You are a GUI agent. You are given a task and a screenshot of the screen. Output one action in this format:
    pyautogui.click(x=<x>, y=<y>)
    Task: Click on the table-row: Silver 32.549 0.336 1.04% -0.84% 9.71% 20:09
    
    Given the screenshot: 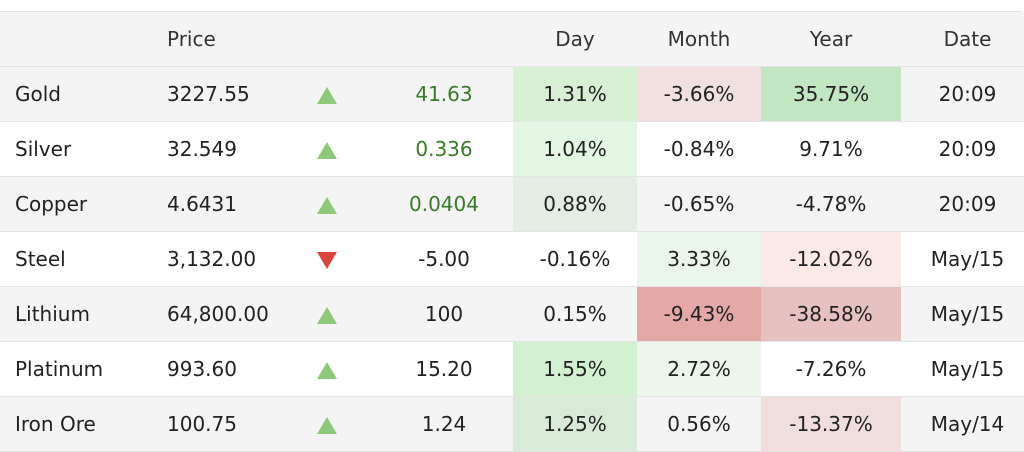 What is the action you would take?
    pyautogui.click(x=512, y=149)
    